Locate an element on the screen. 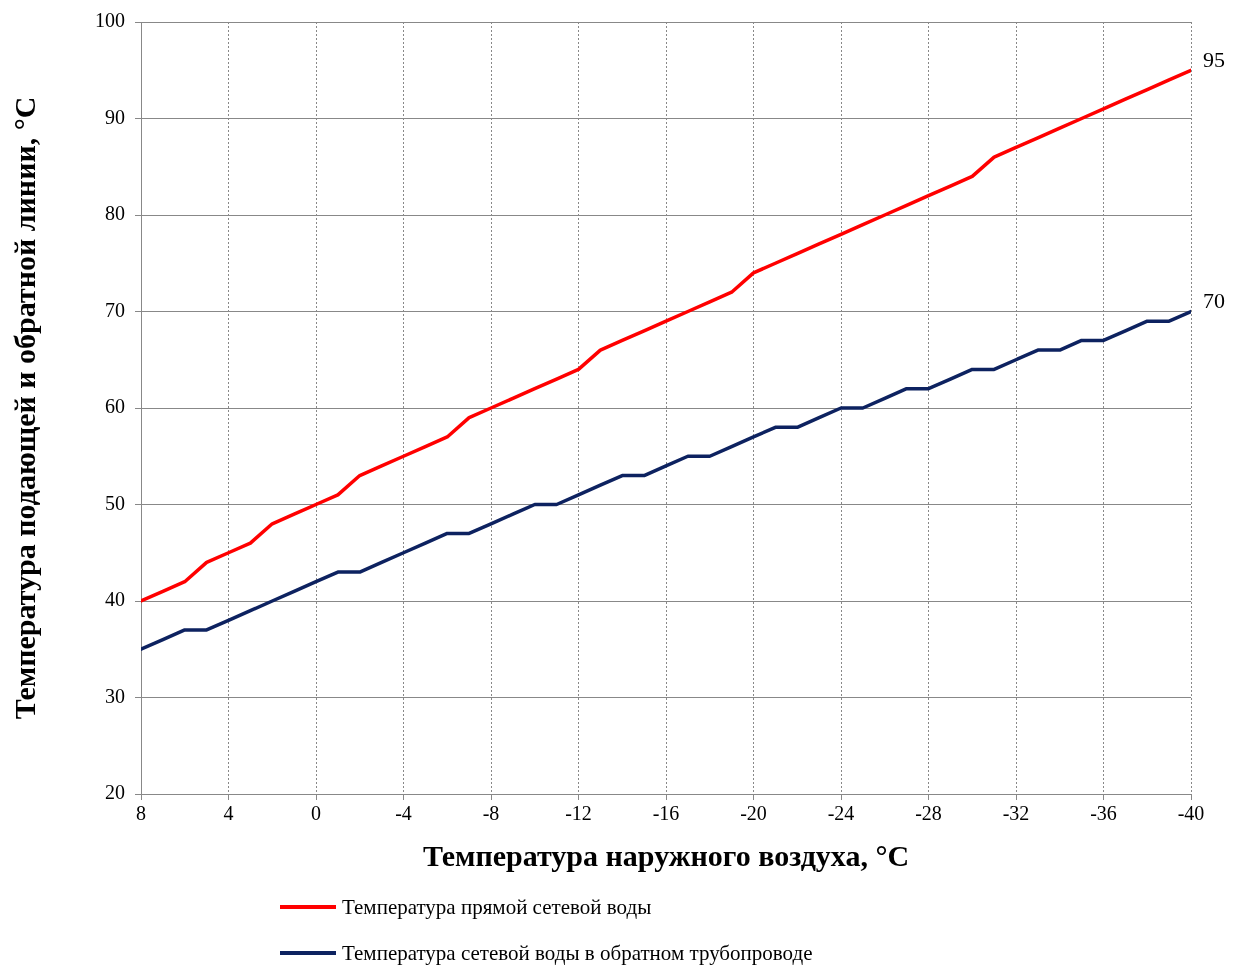 The width and height of the screenshot is (1241, 973). x-tick-label: -12 is located at coordinates (578, 813).